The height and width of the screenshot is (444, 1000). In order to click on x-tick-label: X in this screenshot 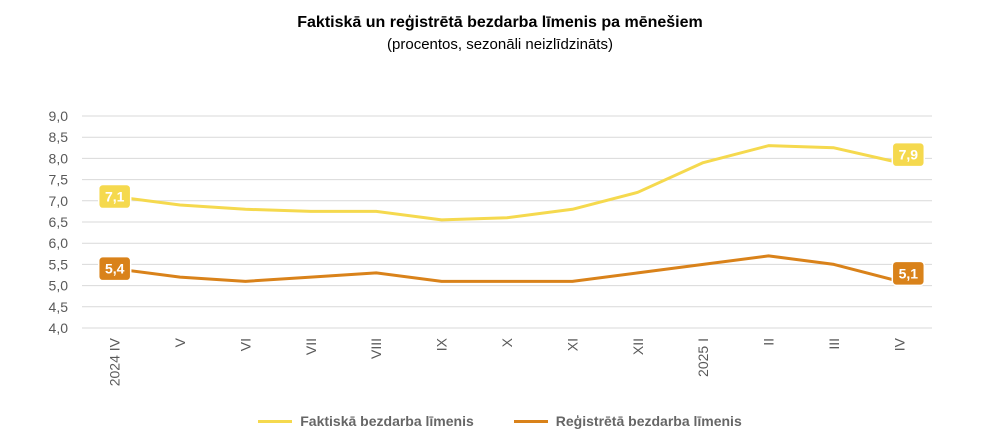, I will do `click(507, 342)`.